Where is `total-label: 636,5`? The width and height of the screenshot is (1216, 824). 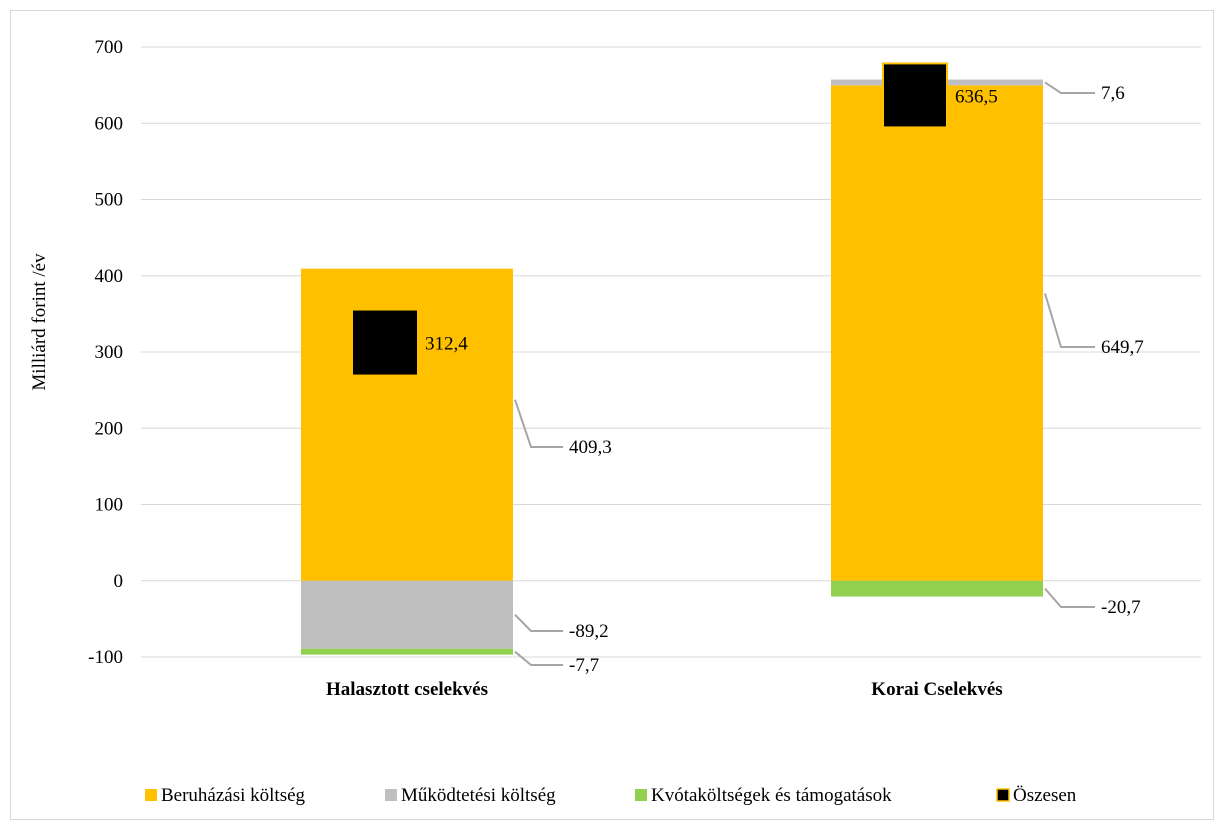
total-label: 636,5 is located at coordinates (976, 96).